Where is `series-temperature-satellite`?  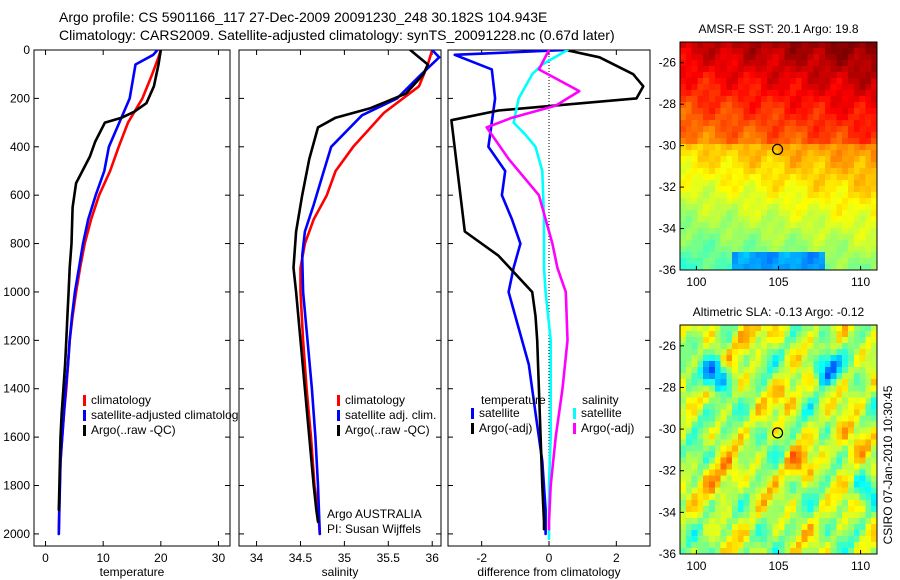 series-temperature-satellite is located at coordinates (510, 293).